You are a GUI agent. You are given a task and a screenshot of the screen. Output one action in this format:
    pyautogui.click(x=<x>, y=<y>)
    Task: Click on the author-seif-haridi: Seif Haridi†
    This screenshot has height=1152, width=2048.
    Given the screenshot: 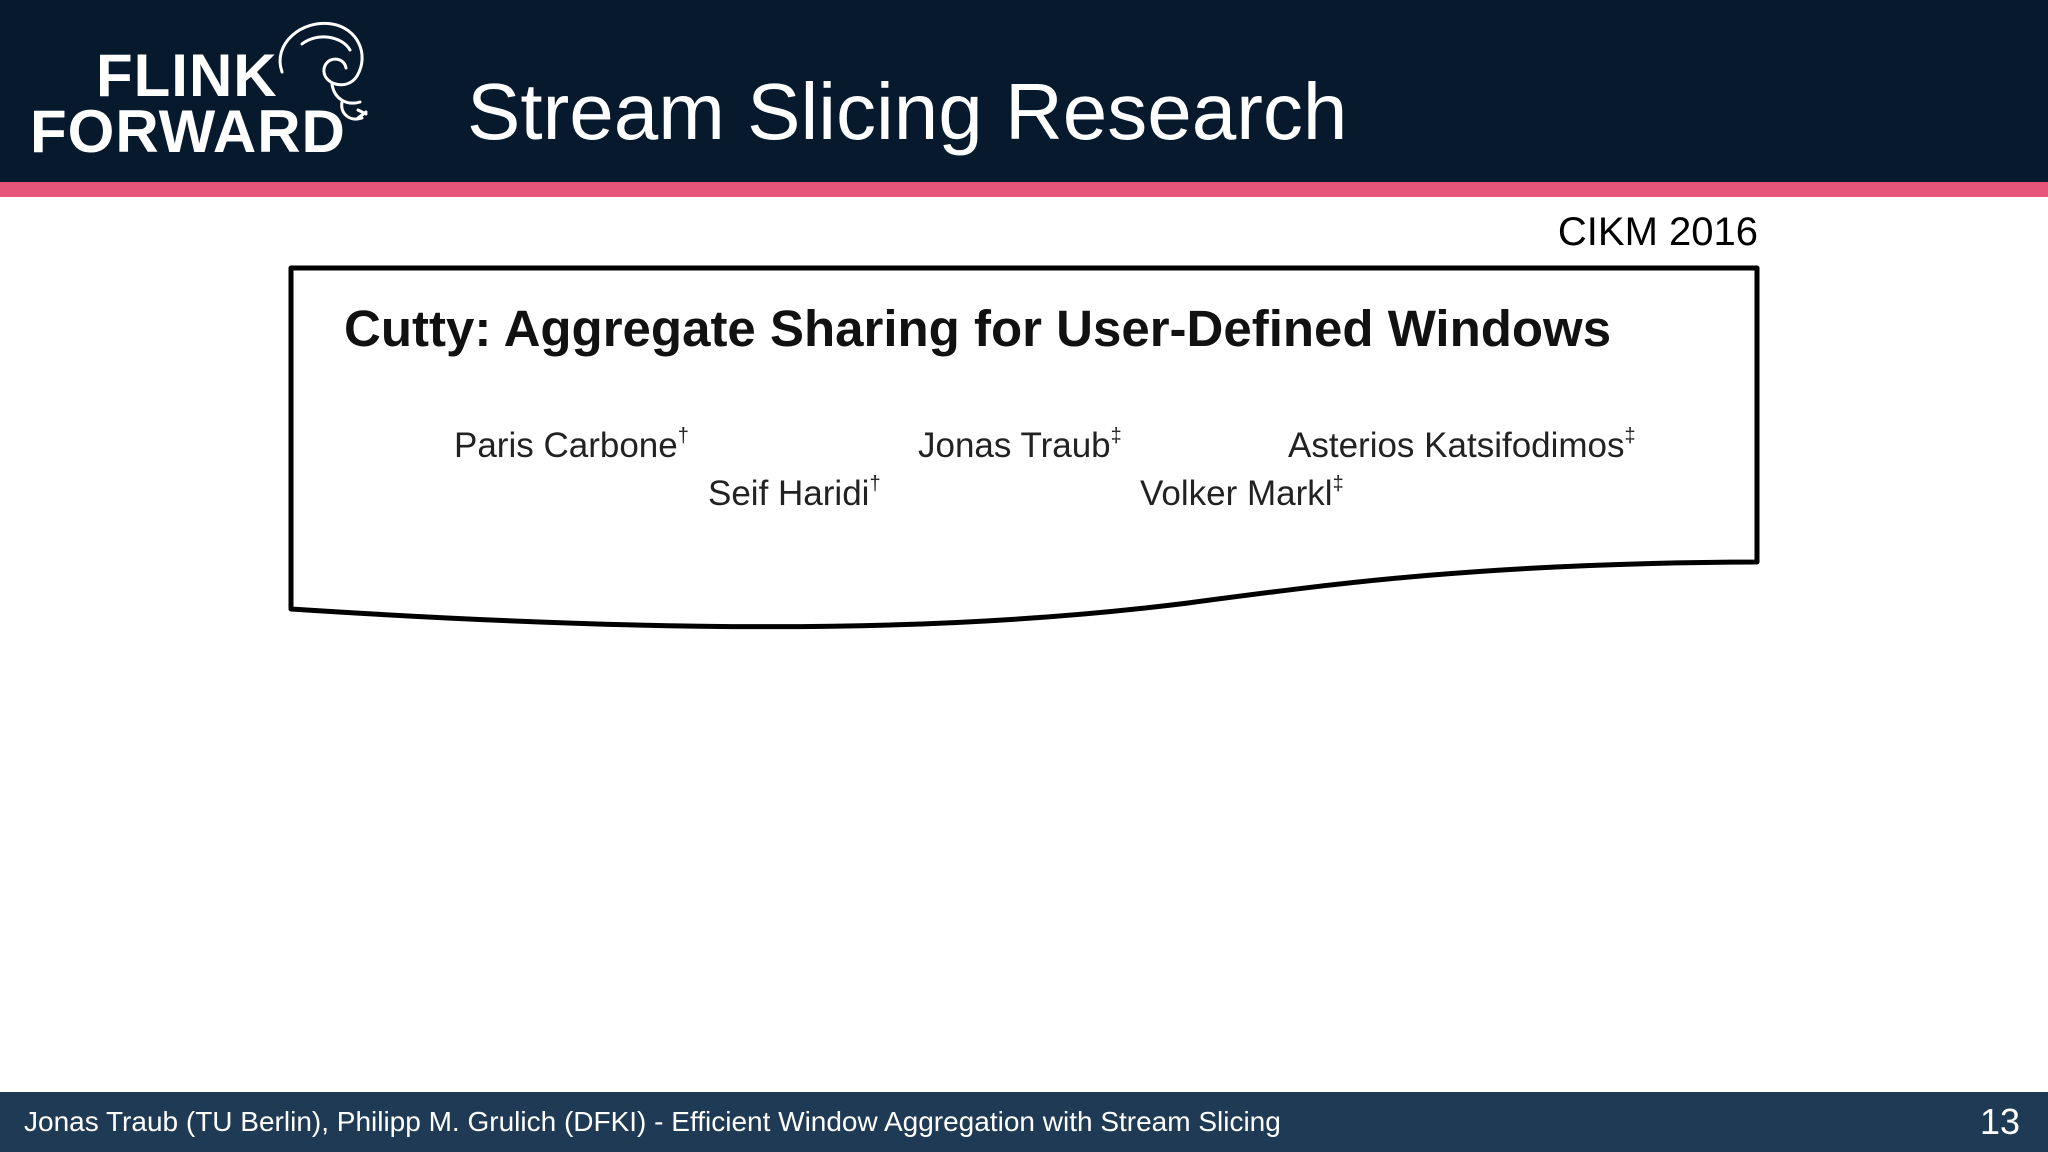 What is the action you would take?
    pyautogui.click(x=794, y=493)
    